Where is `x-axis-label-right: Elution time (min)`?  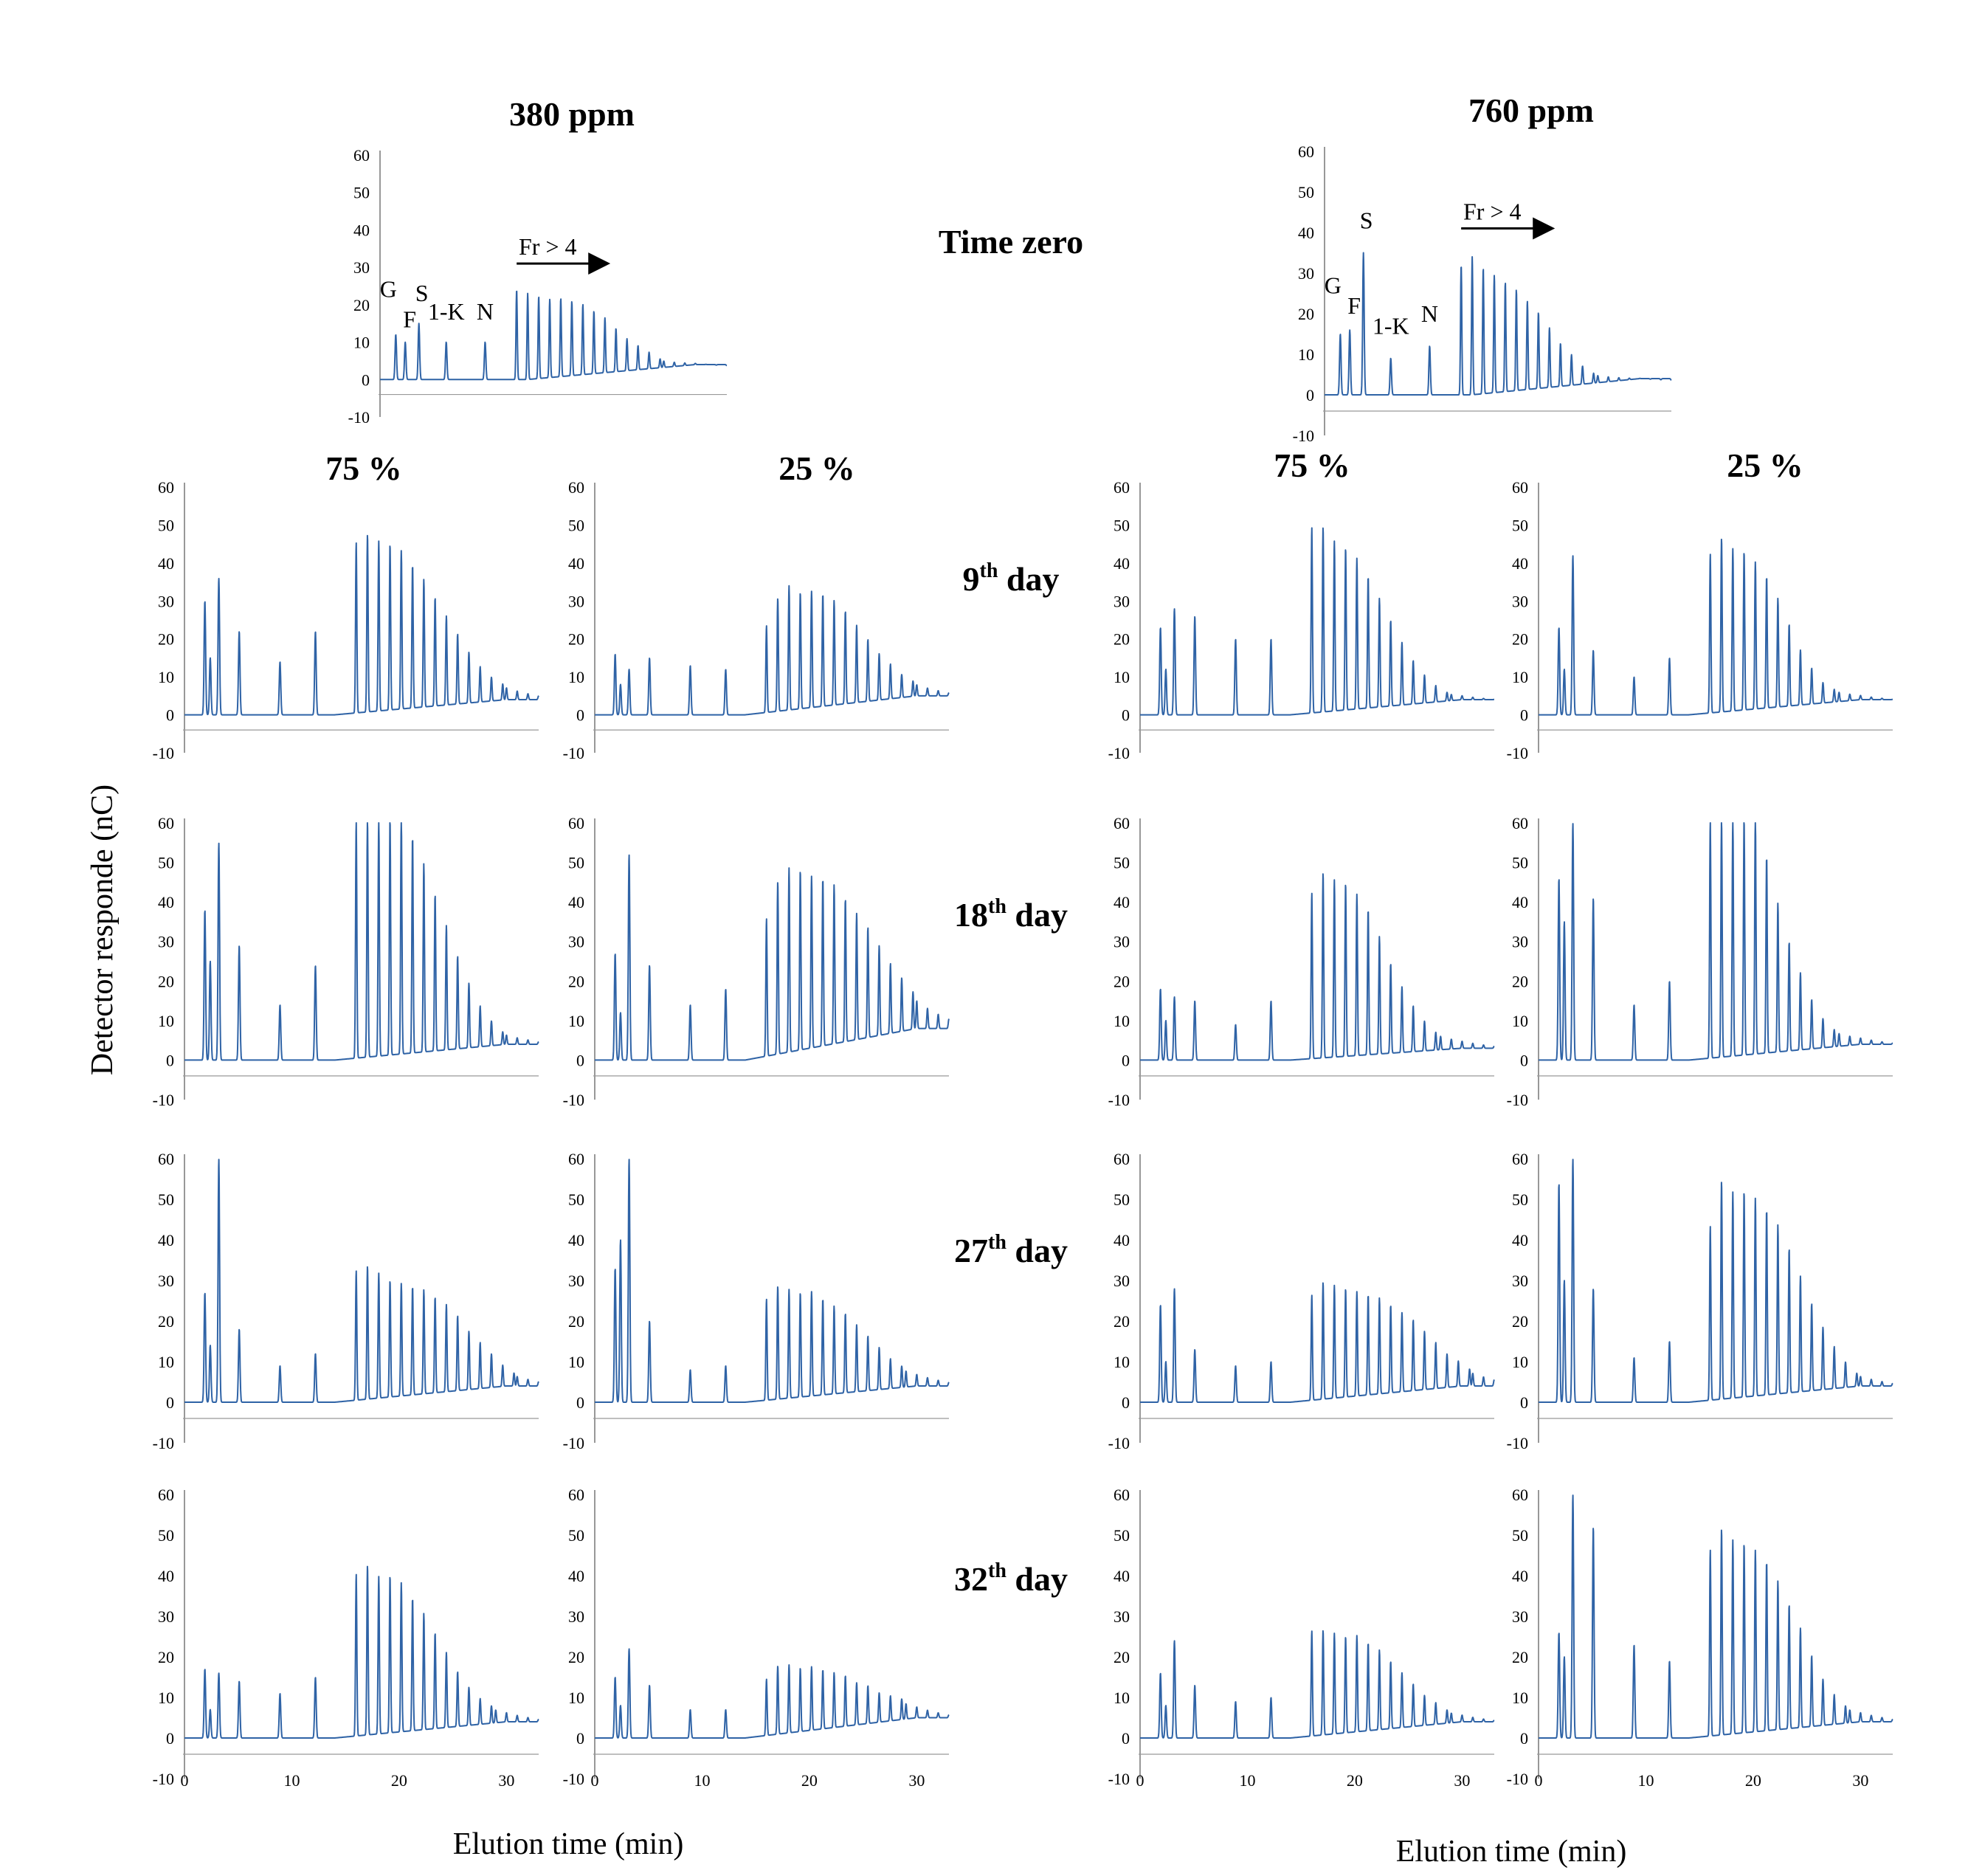
x-axis-label-right: Elution time (min) is located at coordinates (1511, 1852).